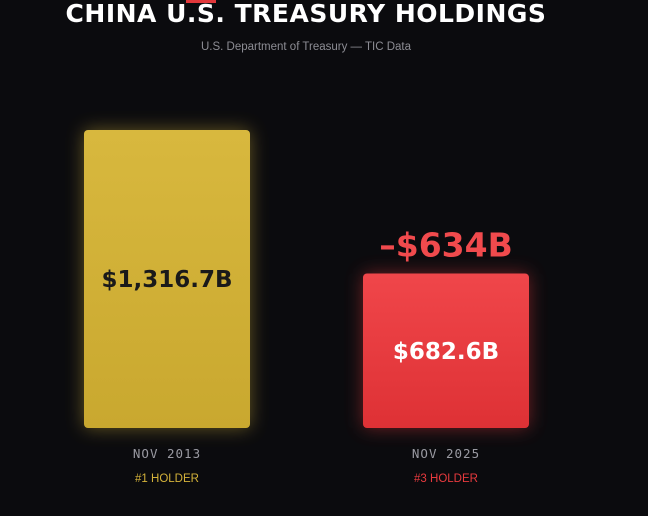 The height and width of the screenshot is (516, 648). I want to click on bar-nov-2013, so click(167, 279).